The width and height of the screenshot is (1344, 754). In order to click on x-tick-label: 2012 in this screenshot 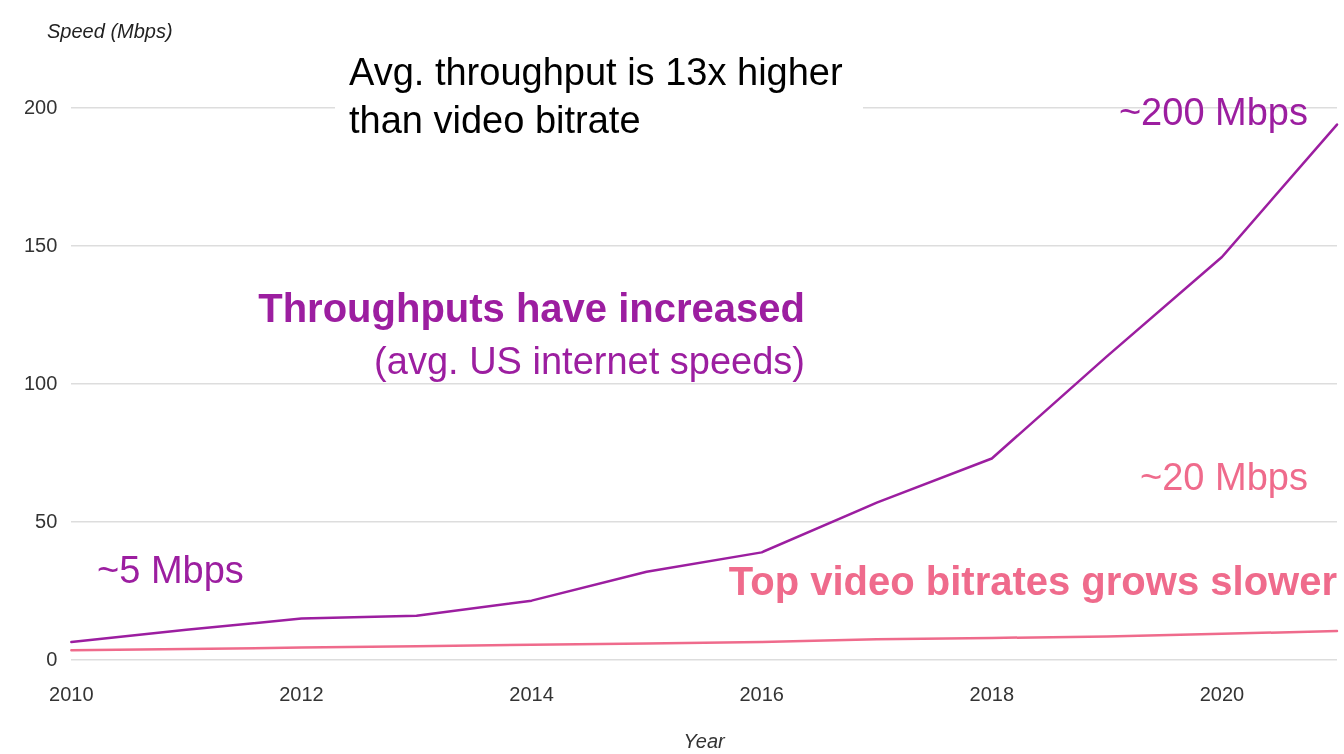, I will do `click(301, 693)`.